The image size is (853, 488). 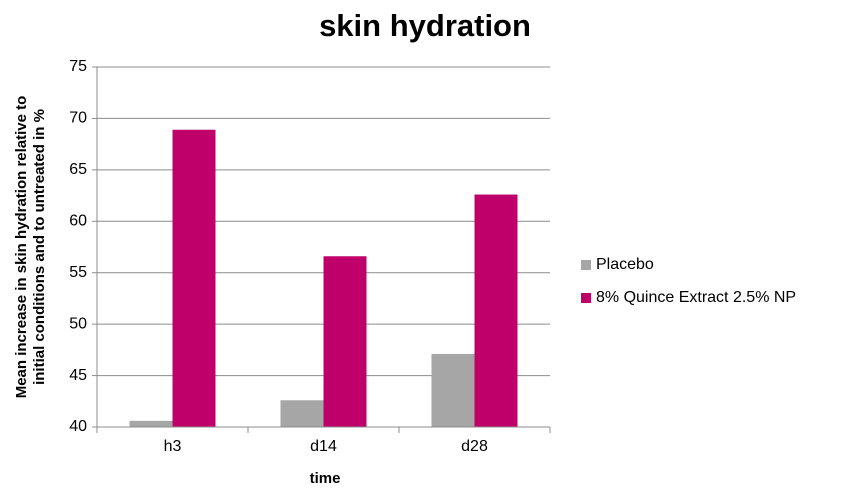 What do you see at coordinates (78, 169) in the screenshot?
I see `y-tick-label: 65` at bounding box center [78, 169].